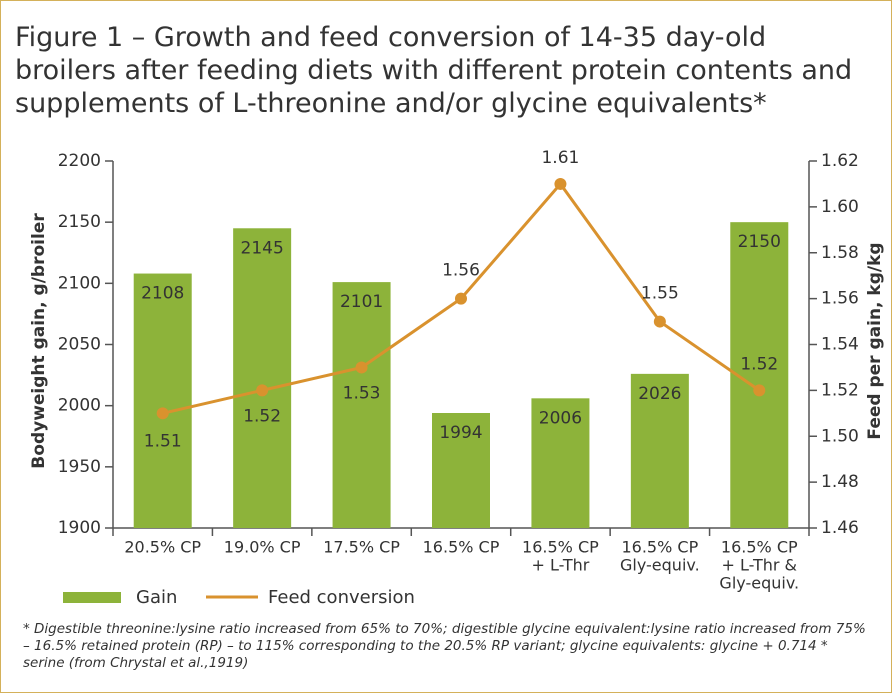  Describe the element at coordinates (262, 248) in the screenshot. I see `bar-value-label: 2145` at that location.